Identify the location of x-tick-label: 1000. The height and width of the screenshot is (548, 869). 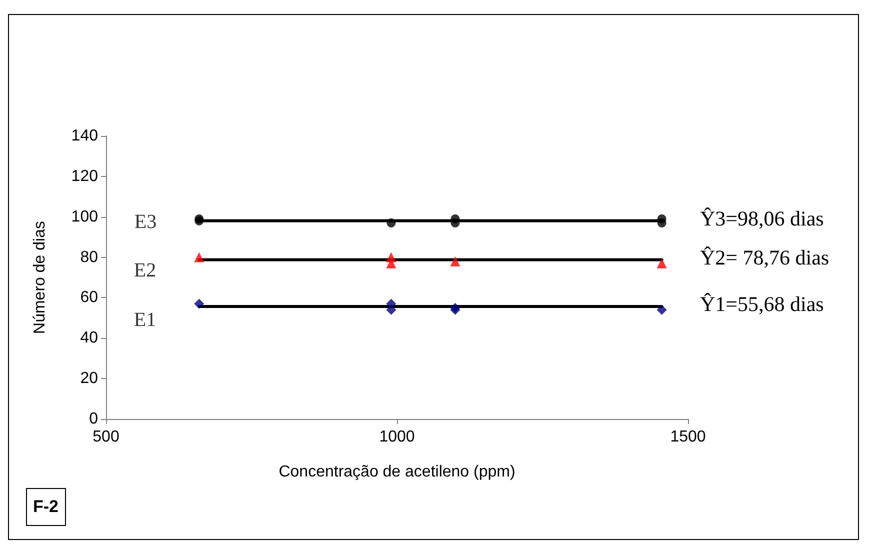
(397, 437).